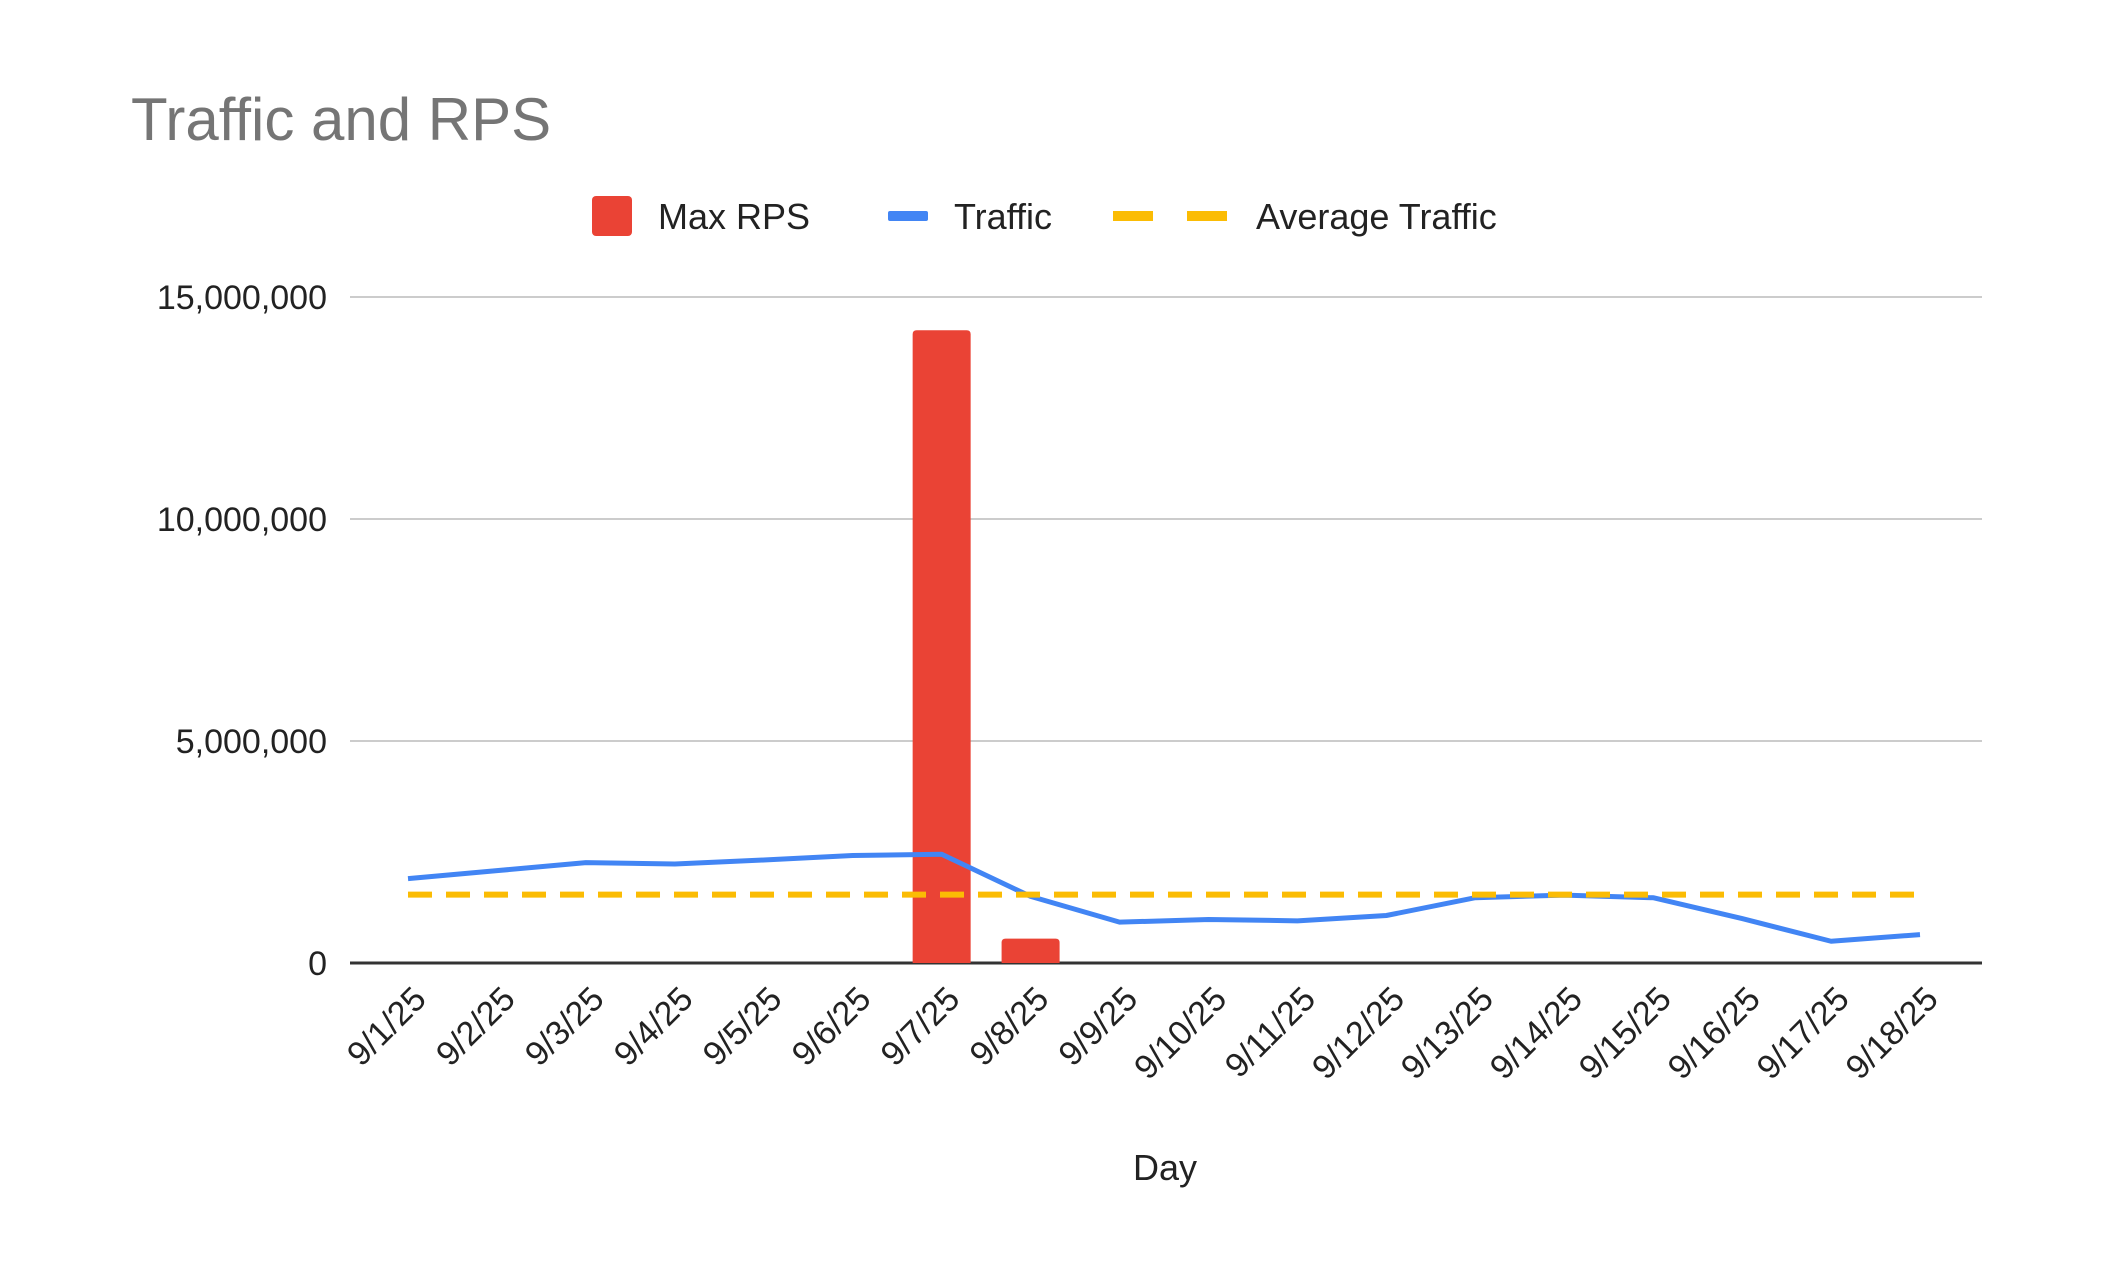  Describe the element at coordinates (1358, 1033) in the screenshot. I see `x-tick-label: 9/12/25` at that location.